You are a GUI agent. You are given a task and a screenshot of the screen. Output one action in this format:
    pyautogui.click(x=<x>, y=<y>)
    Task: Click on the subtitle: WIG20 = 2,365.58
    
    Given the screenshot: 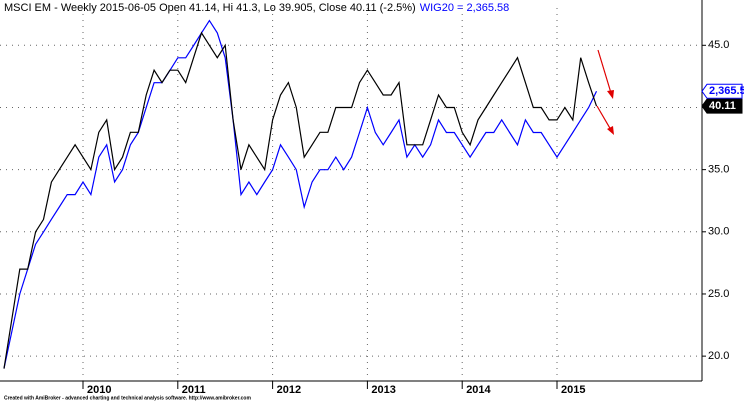 What is the action you would take?
    pyautogui.click(x=465, y=8)
    